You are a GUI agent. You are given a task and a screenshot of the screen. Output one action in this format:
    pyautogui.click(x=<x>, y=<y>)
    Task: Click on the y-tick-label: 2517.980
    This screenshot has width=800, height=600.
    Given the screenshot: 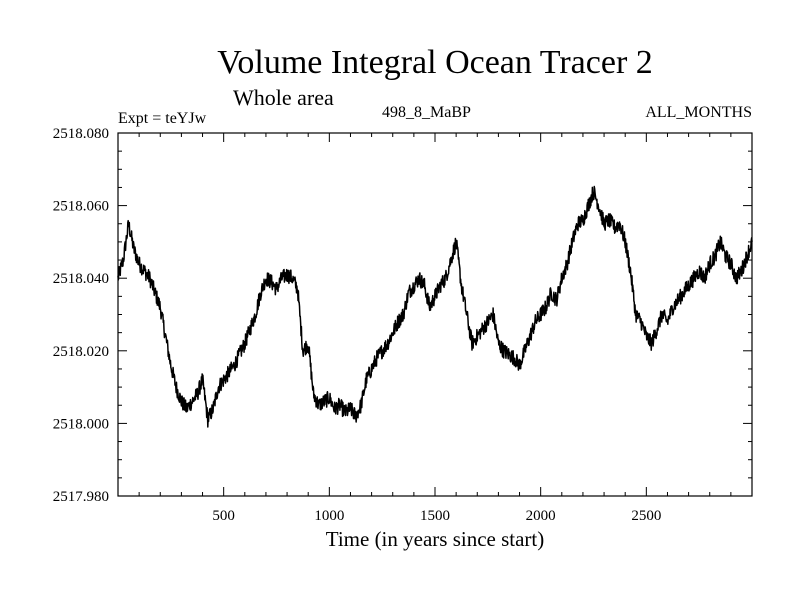 What is the action you would take?
    pyautogui.click(x=81, y=497)
    